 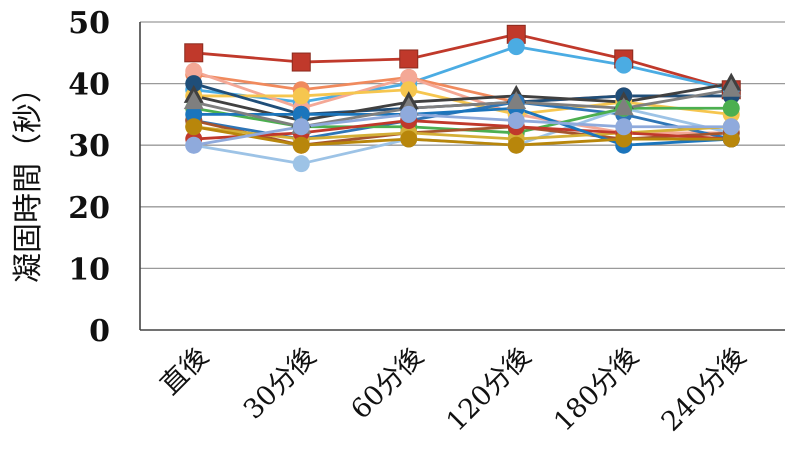 I want to click on y-tick-label: 20, so click(x=89, y=208).